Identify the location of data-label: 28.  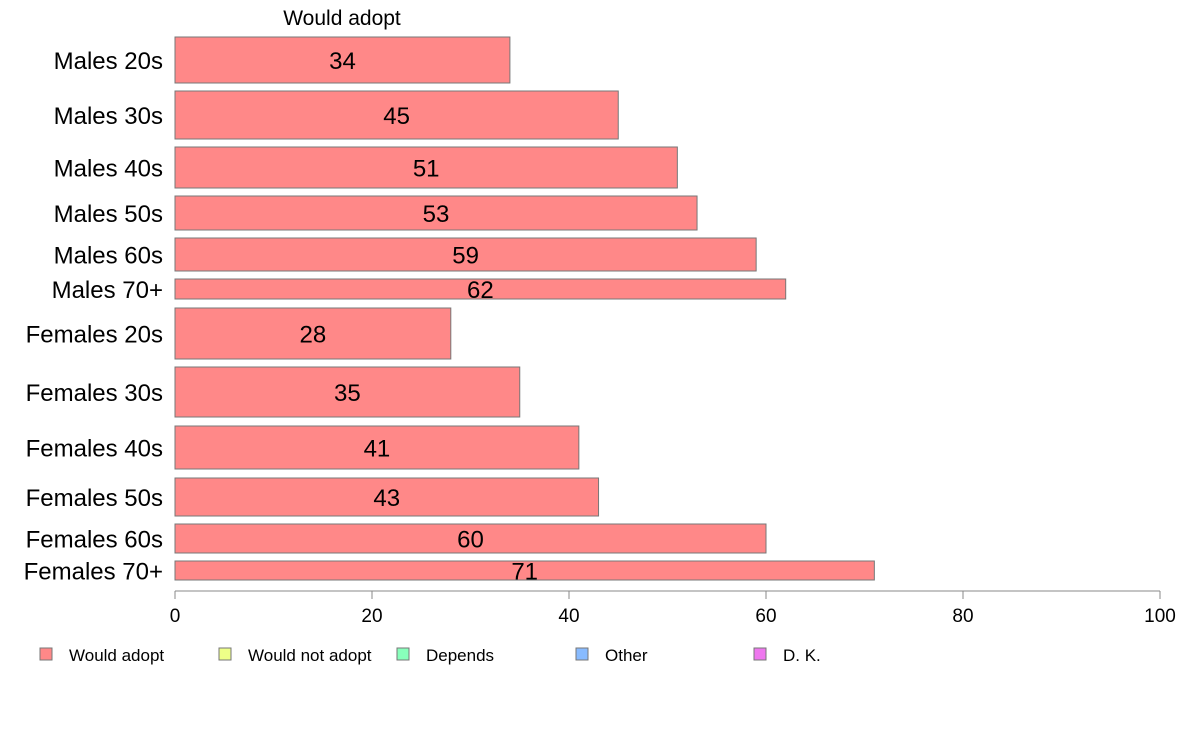
(313, 335).